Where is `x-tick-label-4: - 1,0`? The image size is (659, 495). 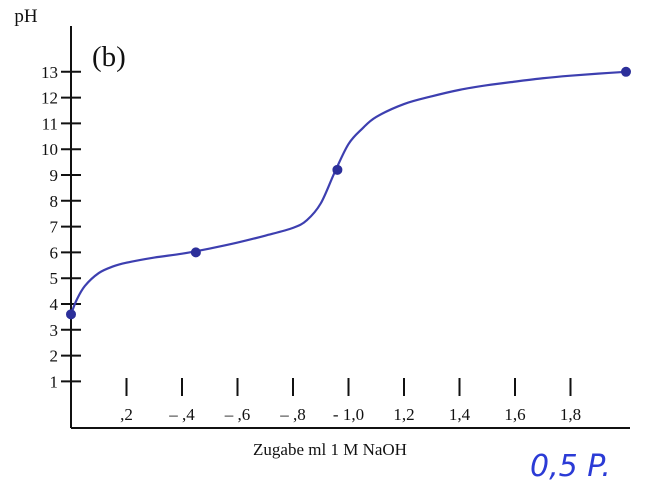 x-tick-label-4: - 1,0 is located at coordinates (348, 414).